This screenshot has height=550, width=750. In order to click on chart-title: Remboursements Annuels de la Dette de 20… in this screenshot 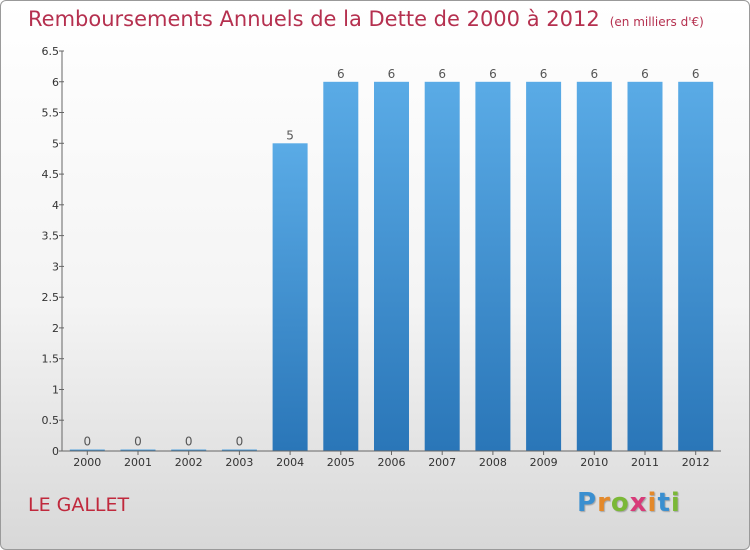, I will do `click(366, 19)`.